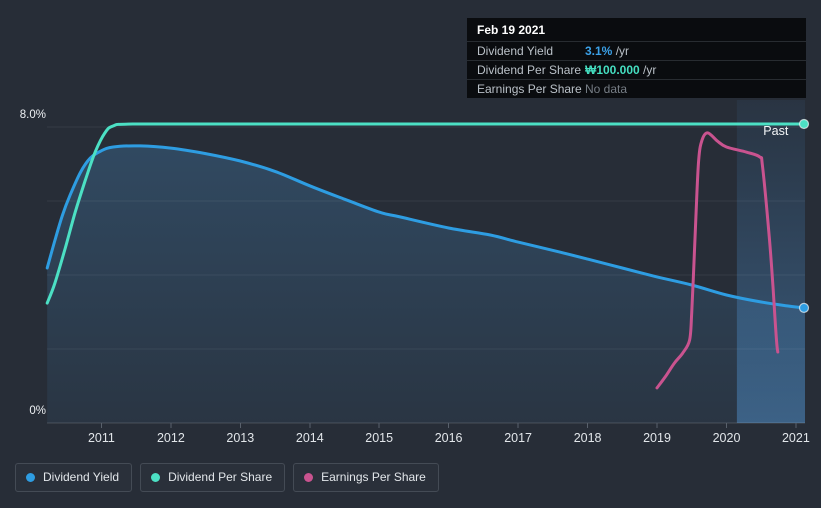  Describe the element at coordinates (518, 438) in the screenshot. I see `x-axis-label-2017: 2017` at that location.